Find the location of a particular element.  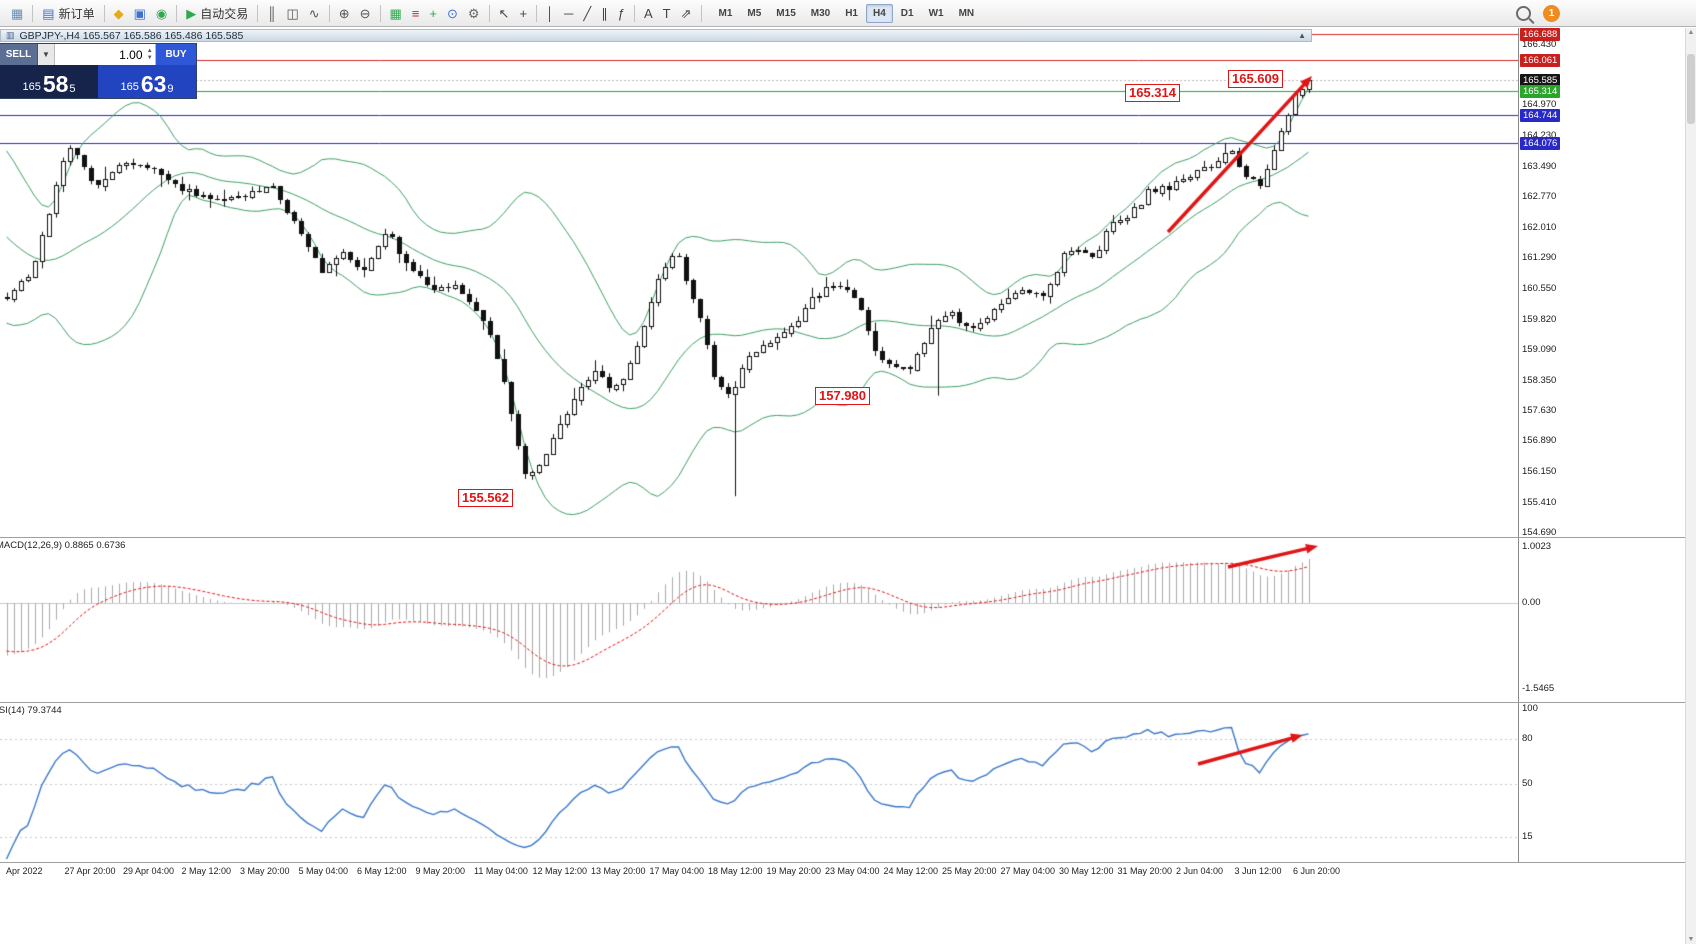

scrollbar-thumb is located at coordinates (1691, 89).